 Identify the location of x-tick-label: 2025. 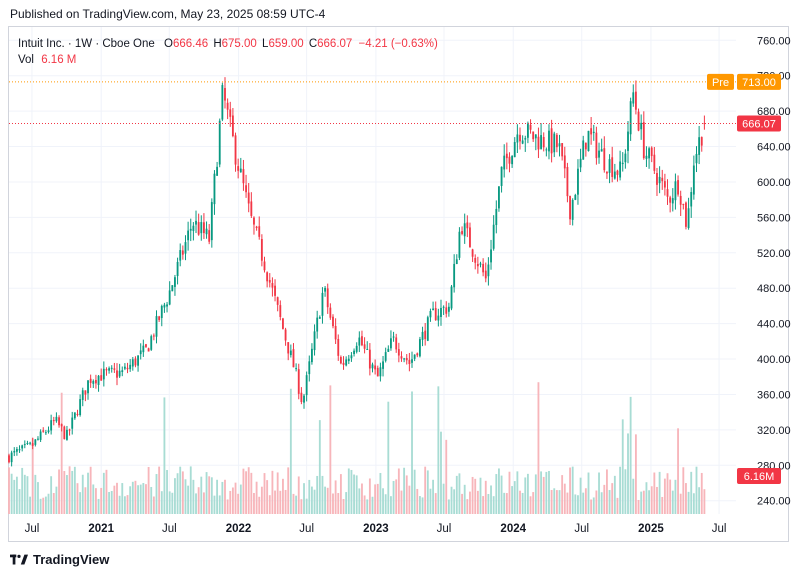
(651, 529).